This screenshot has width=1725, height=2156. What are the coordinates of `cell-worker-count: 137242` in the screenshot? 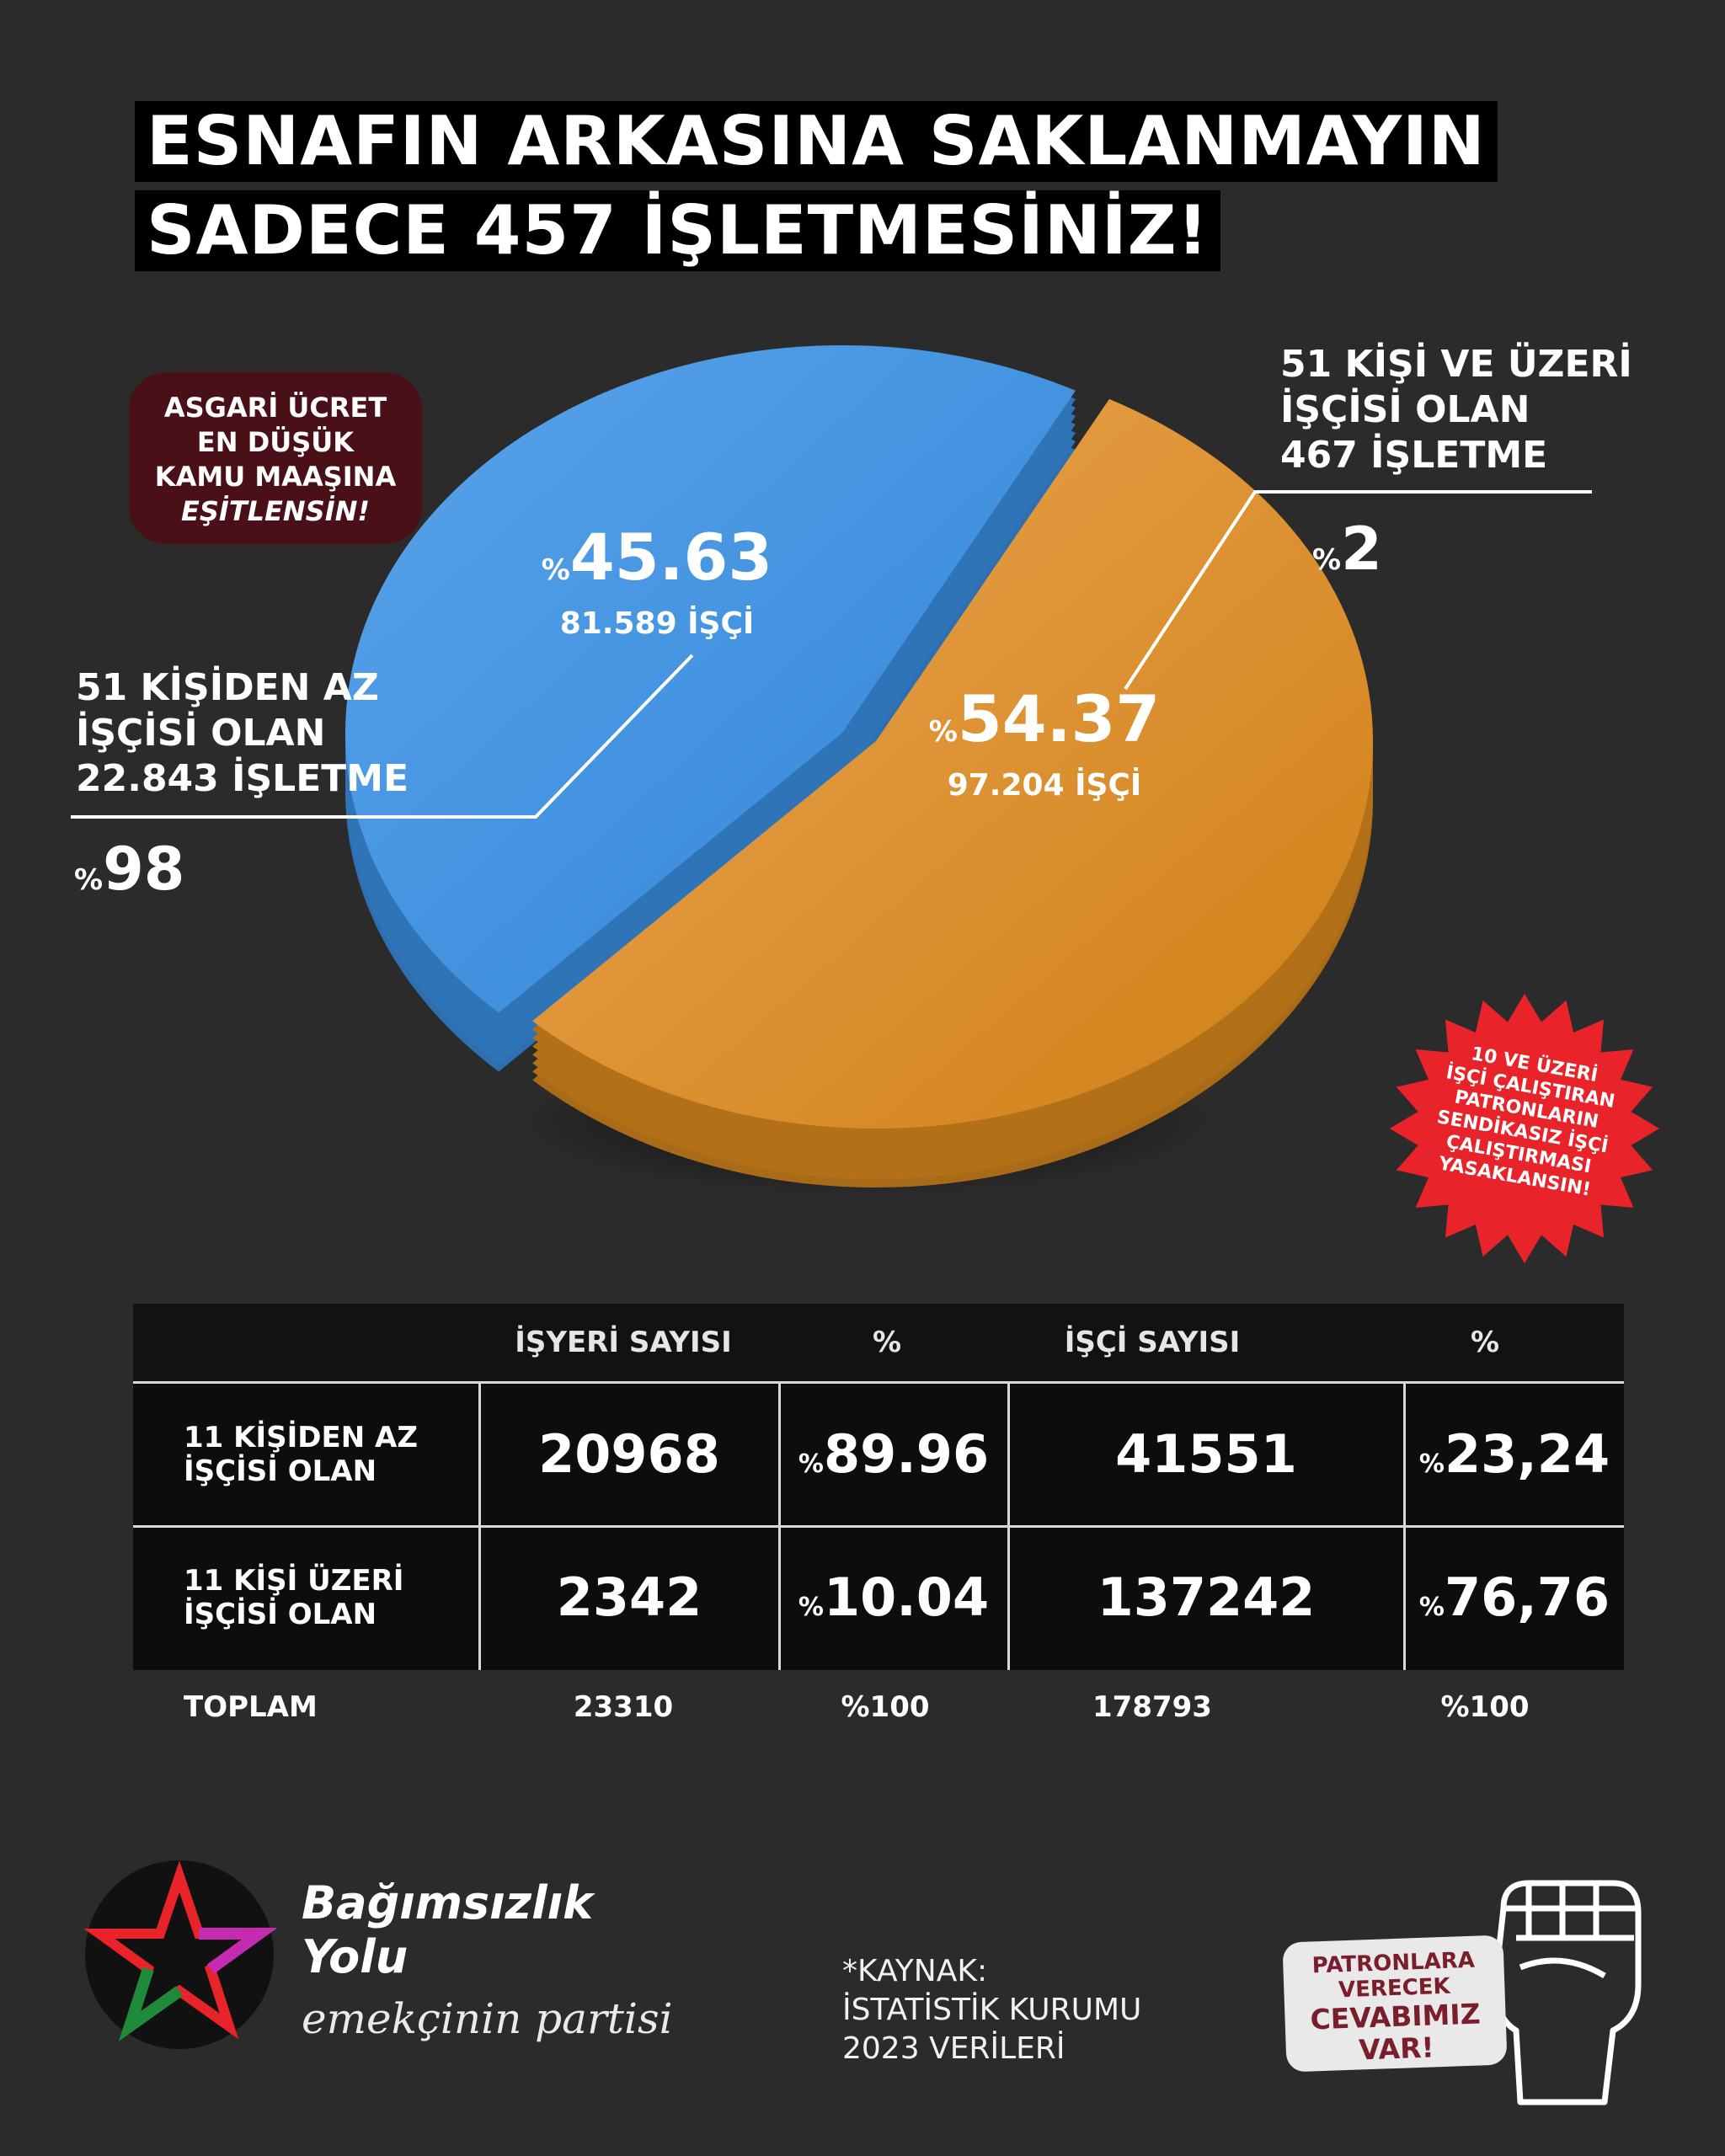 It's located at (1206, 1597).